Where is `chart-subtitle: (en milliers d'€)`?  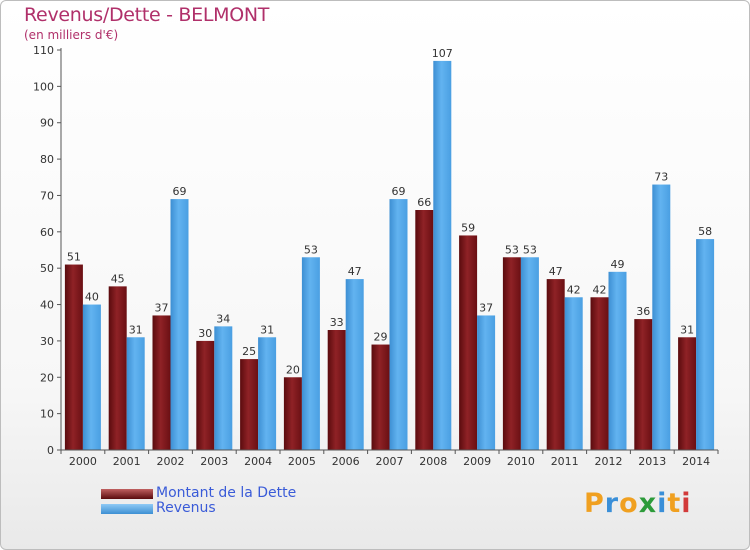 chart-subtitle: (en milliers d'€) is located at coordinates (71, 35).